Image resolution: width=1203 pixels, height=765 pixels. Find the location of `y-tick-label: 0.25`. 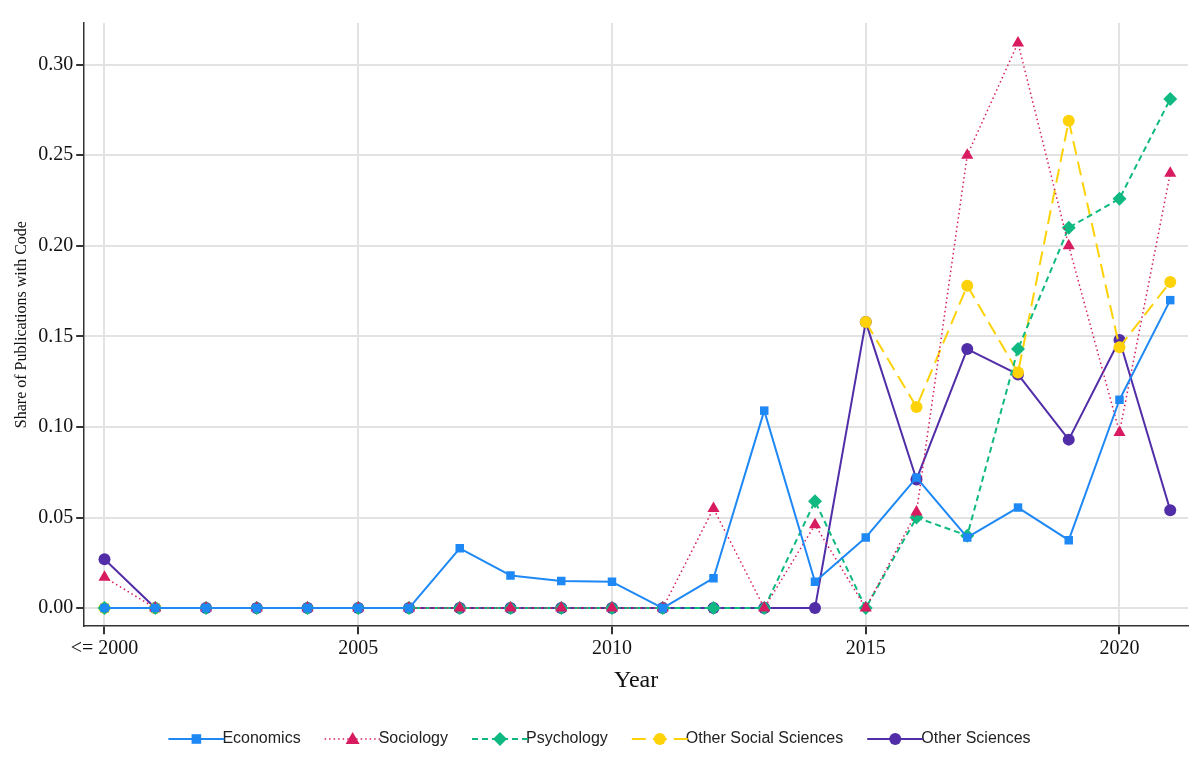

y-tick-label: 0.25 is located at coordinates (56, 153).